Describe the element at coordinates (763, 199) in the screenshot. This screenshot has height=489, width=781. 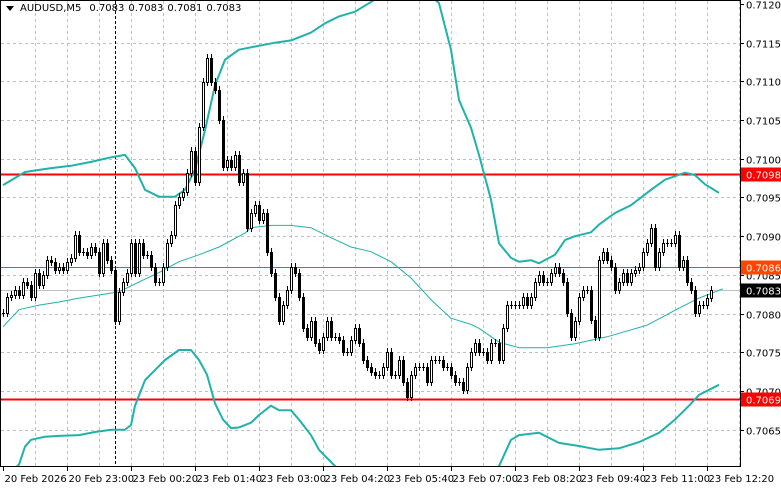
I see `price-tick-label: 0.7095` at that location.